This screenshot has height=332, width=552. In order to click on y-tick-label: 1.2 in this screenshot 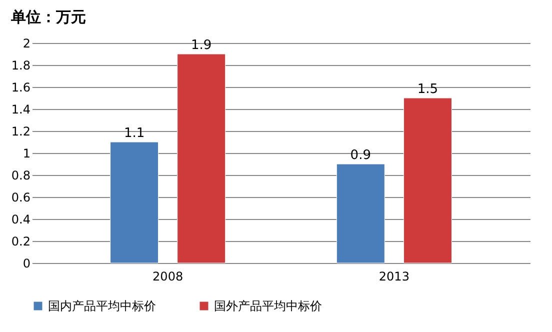, I will do `click(20, 131)`.